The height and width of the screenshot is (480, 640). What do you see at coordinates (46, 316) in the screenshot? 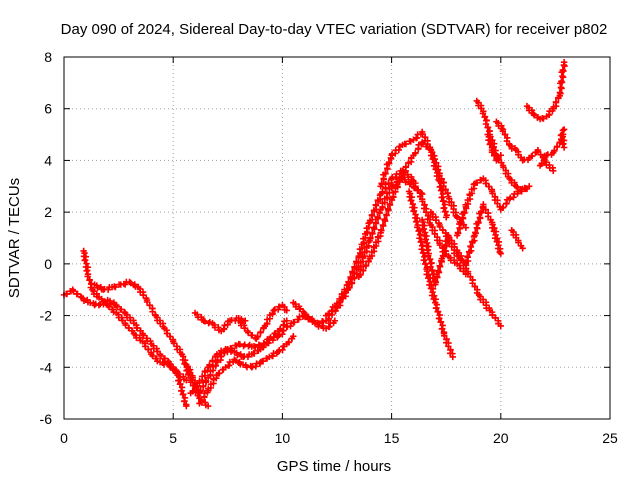
I see `y-tick-label: -2` at bounding box center [46, 316].